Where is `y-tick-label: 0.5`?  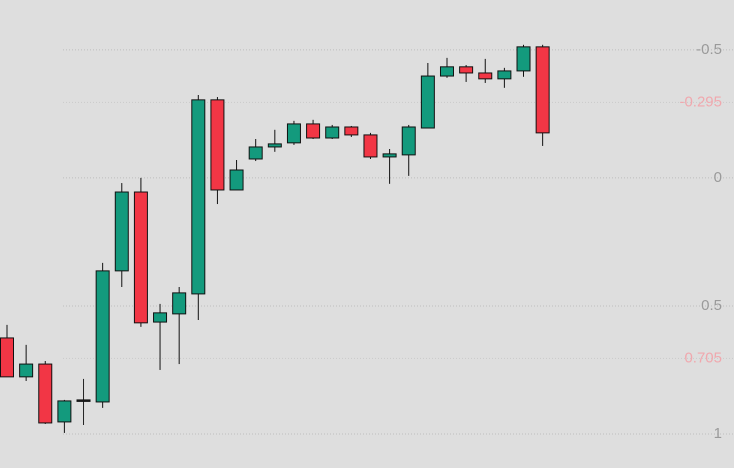 y-tick-label: 0.5 is located at coordinates (711, 305).